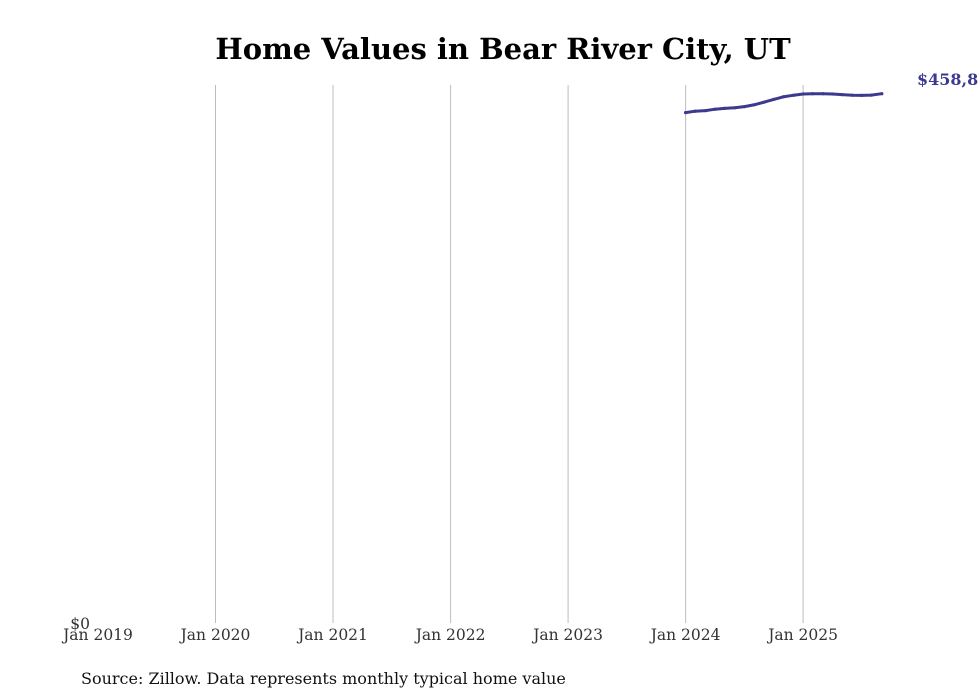  Describe the element at coordinates (685, 635) in the screenshot. I see `x-tick-label: Jan 2024` at that location.